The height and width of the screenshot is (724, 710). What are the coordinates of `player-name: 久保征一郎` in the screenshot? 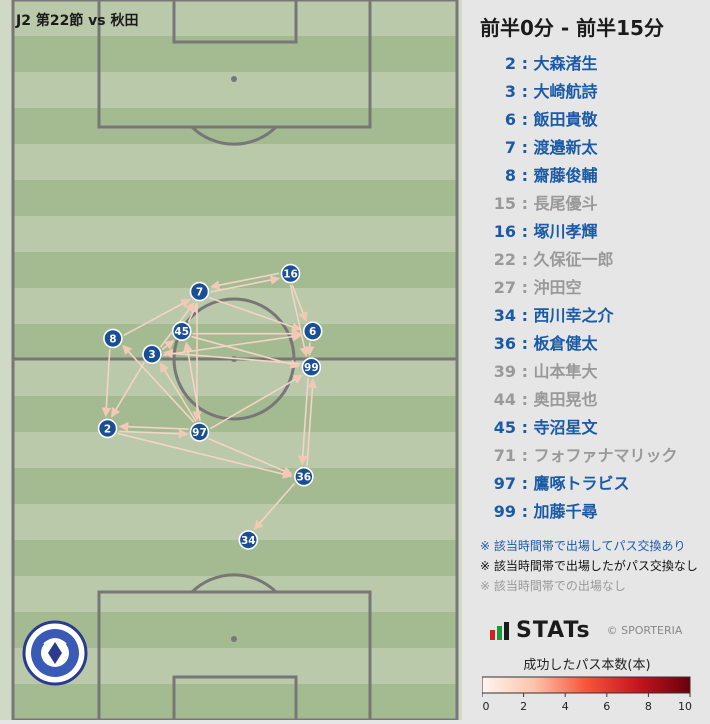 It's located at (574, 259).